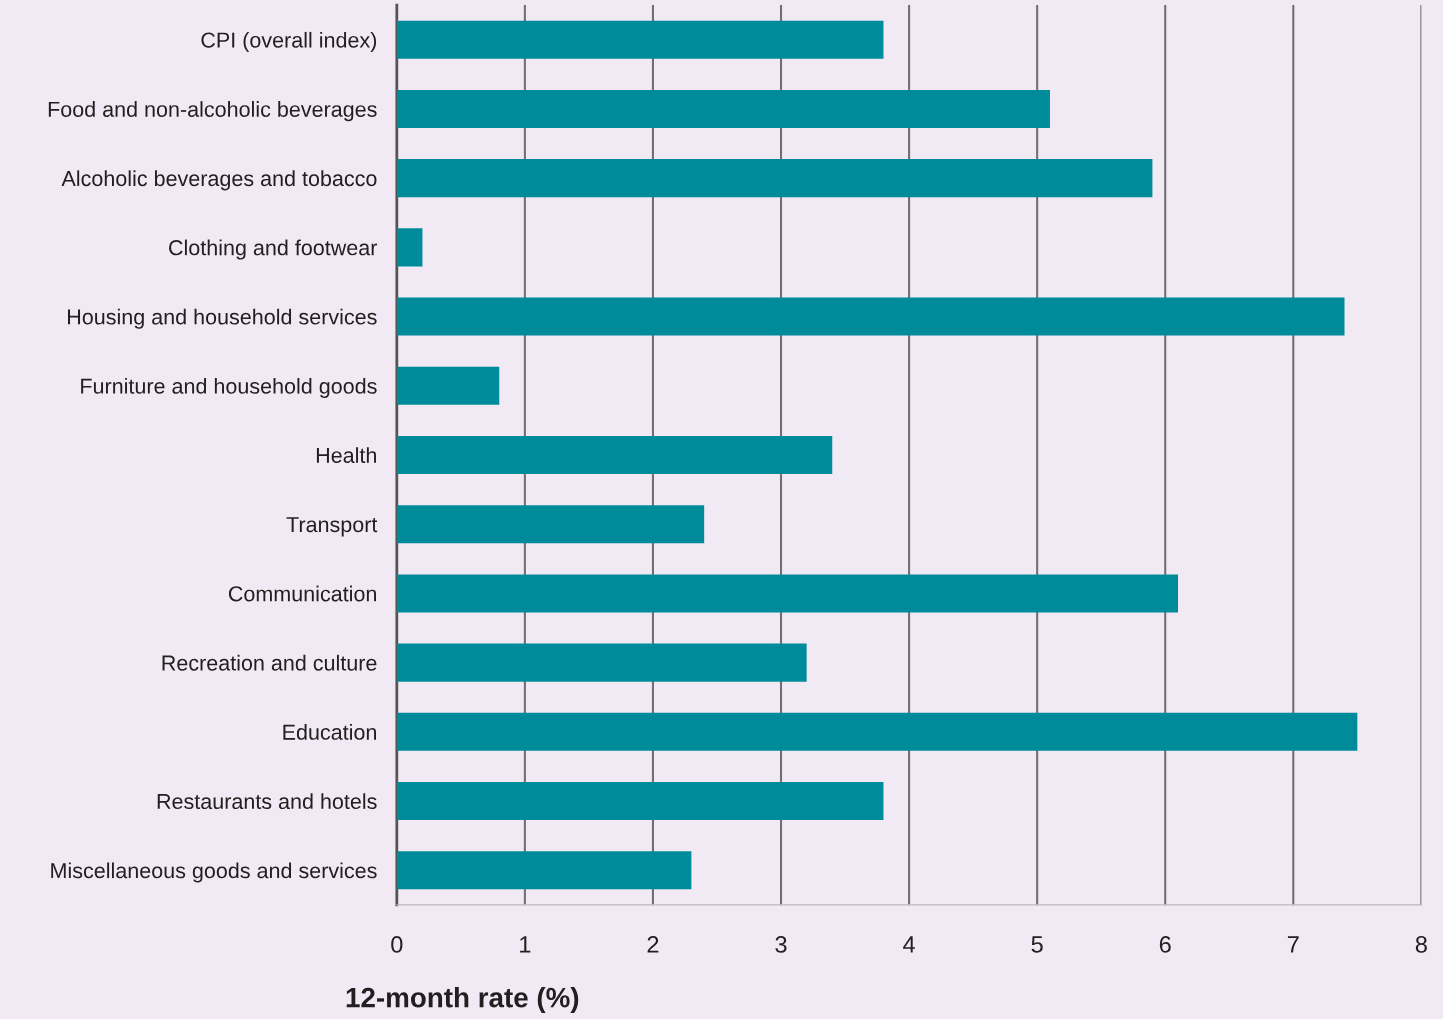 The image size is (1443, 1019). Describe the element at coordinates (273, 249) in the screenshot. I see `y-tick-label: Clothing and footwear` at that location.